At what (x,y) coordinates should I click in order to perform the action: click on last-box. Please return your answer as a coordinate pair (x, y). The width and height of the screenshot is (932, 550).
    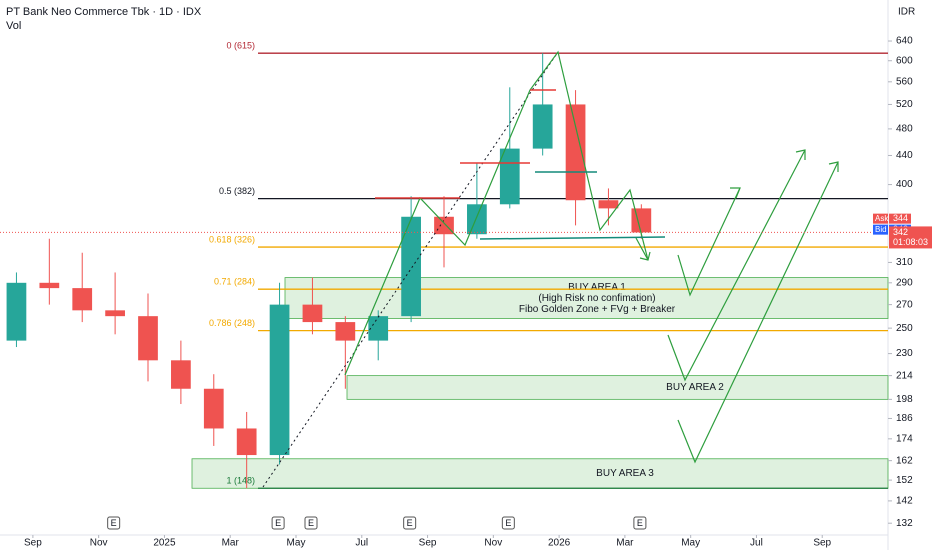
    Looking at the image, I should click on (910, 237).